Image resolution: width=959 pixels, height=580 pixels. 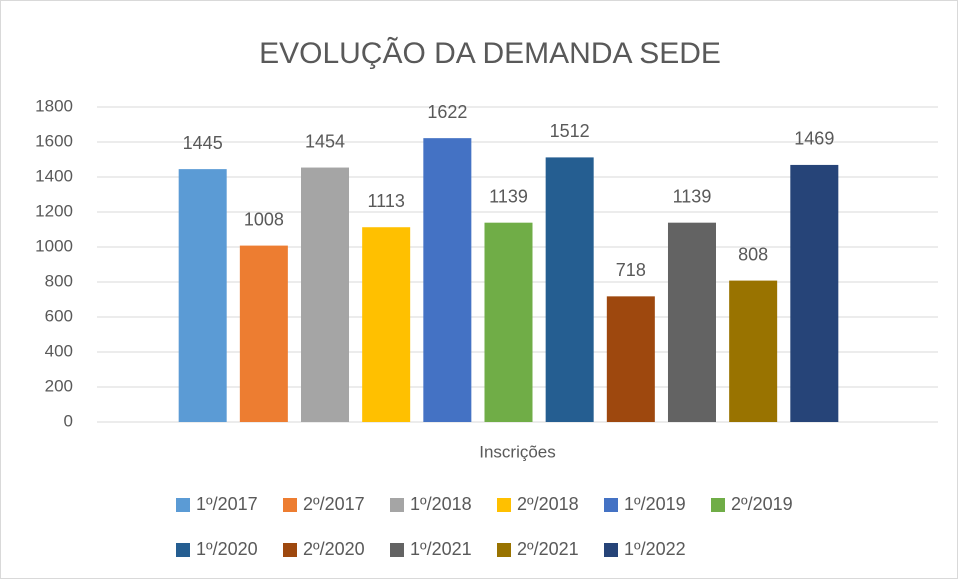 I want to click on legend-label: 1º/2019, so click(x=655, y=504).